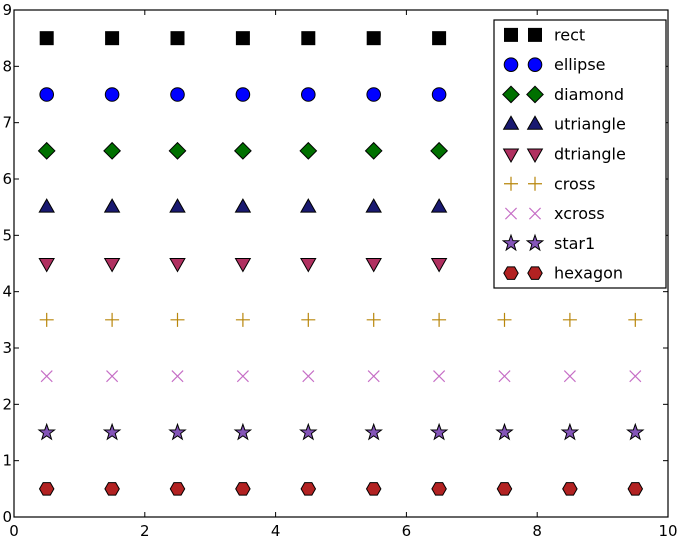  What do you see at coordinates (407, 531) in the screenshot?
I see `x-tick-label: 6` at bounding box center [407, 531].